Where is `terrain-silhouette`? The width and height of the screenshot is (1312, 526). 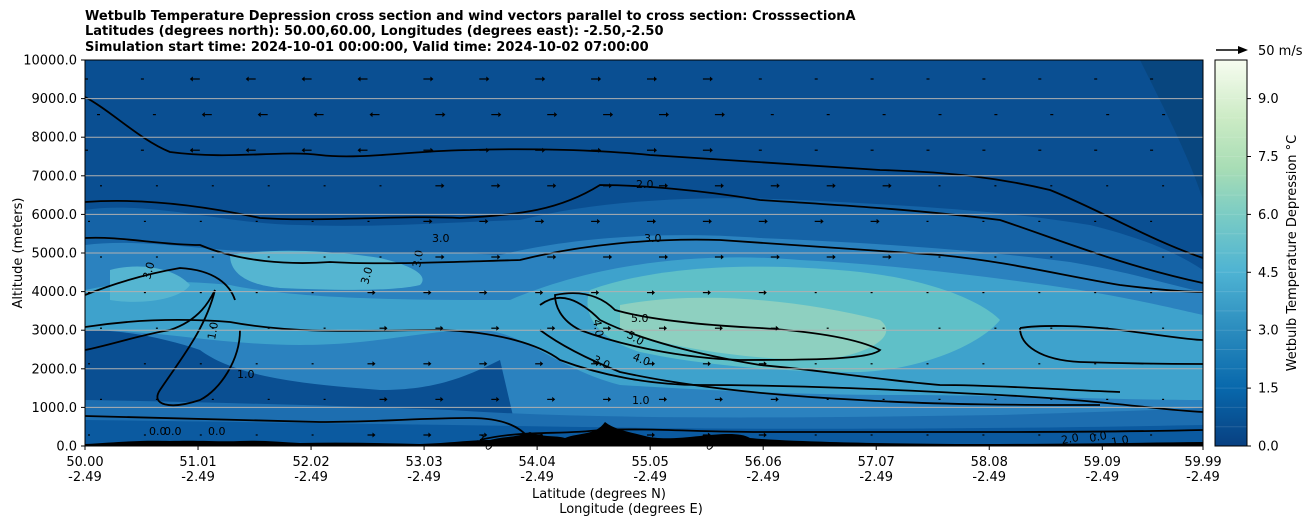 terrain-silhouette is located at coordinates (644, 434).